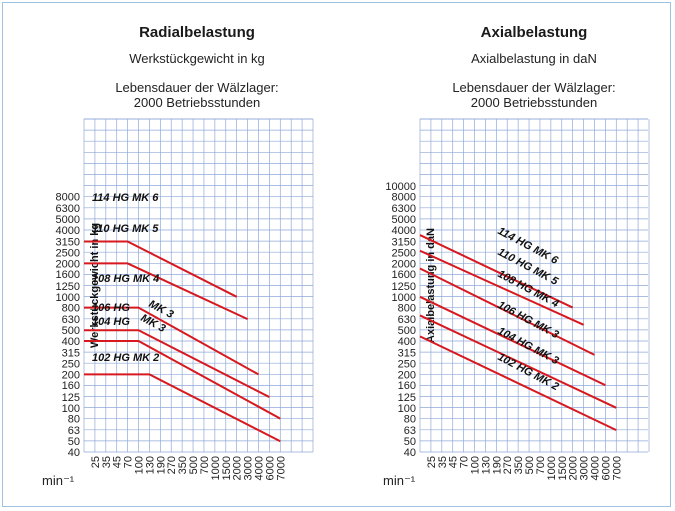  Describe the element at coordinates (431, 285) in the screenshot. I see `y-axis-label: Axialbelastung in daN` at that location.